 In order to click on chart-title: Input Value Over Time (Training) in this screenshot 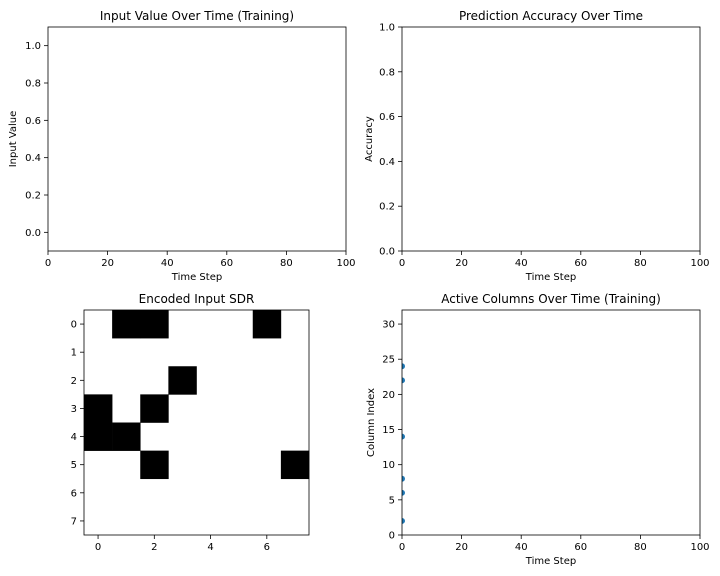, I will do `click(197, 16)`.